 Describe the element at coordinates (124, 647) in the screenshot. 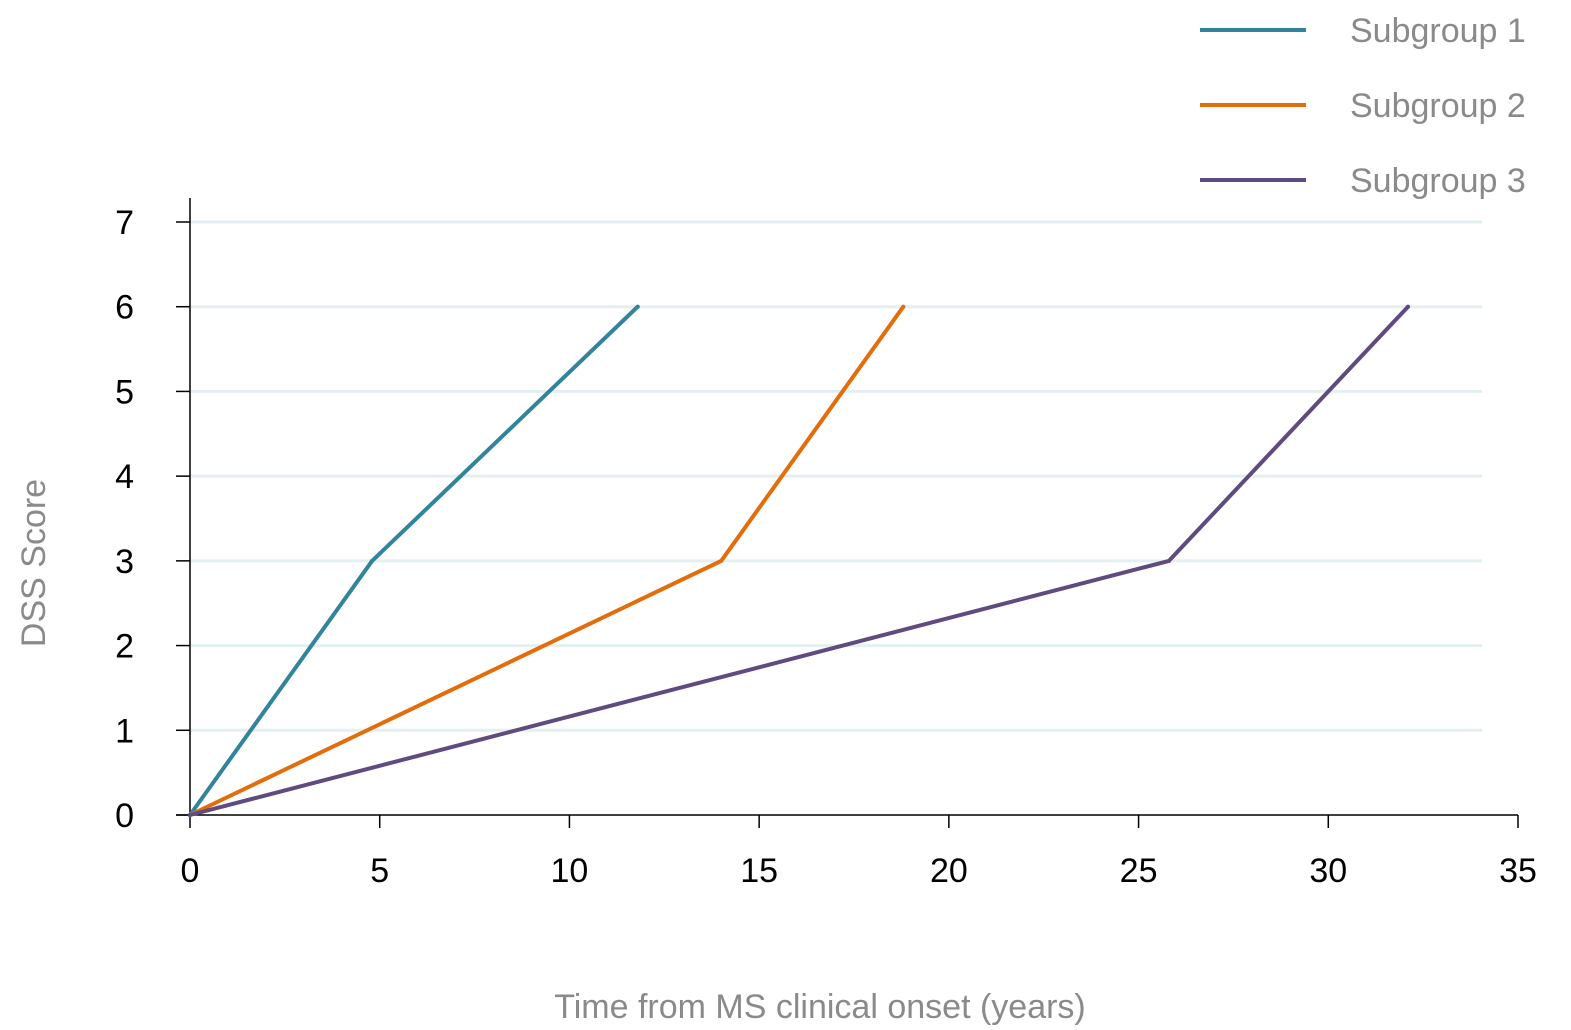

I see `y-tick-label-2: 2` at that location.